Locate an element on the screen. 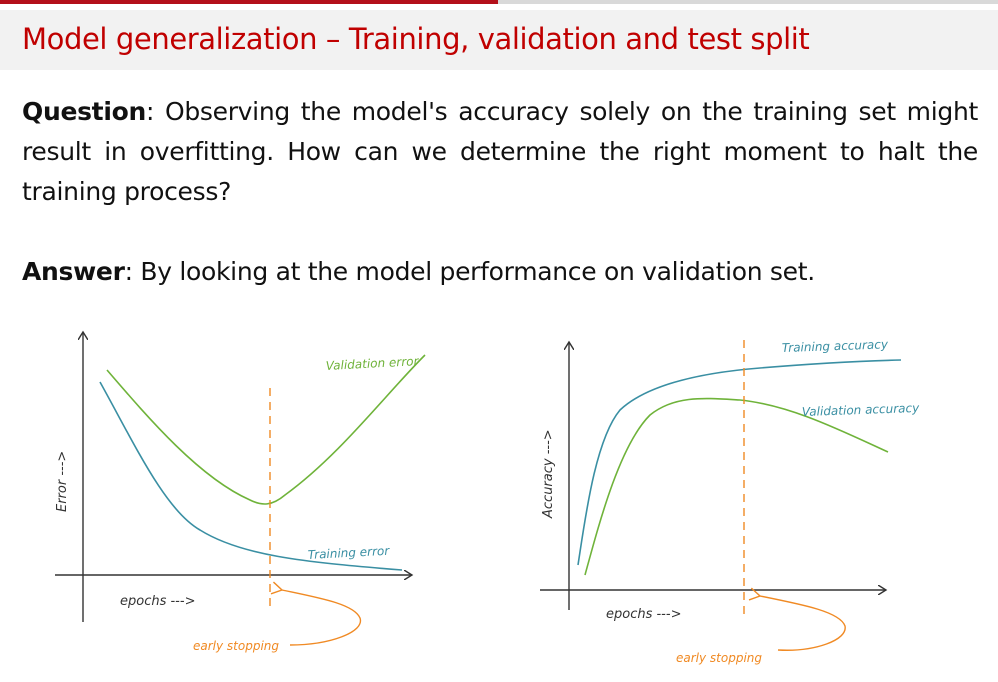  training-error-curve is located at coordinates (251, 476).